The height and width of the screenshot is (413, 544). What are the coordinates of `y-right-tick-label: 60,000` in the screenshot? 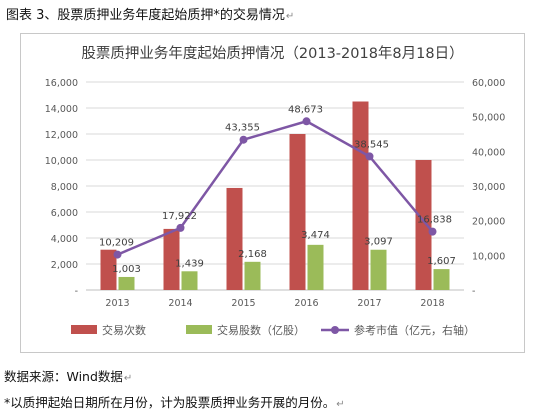 It's located at (488, 83).